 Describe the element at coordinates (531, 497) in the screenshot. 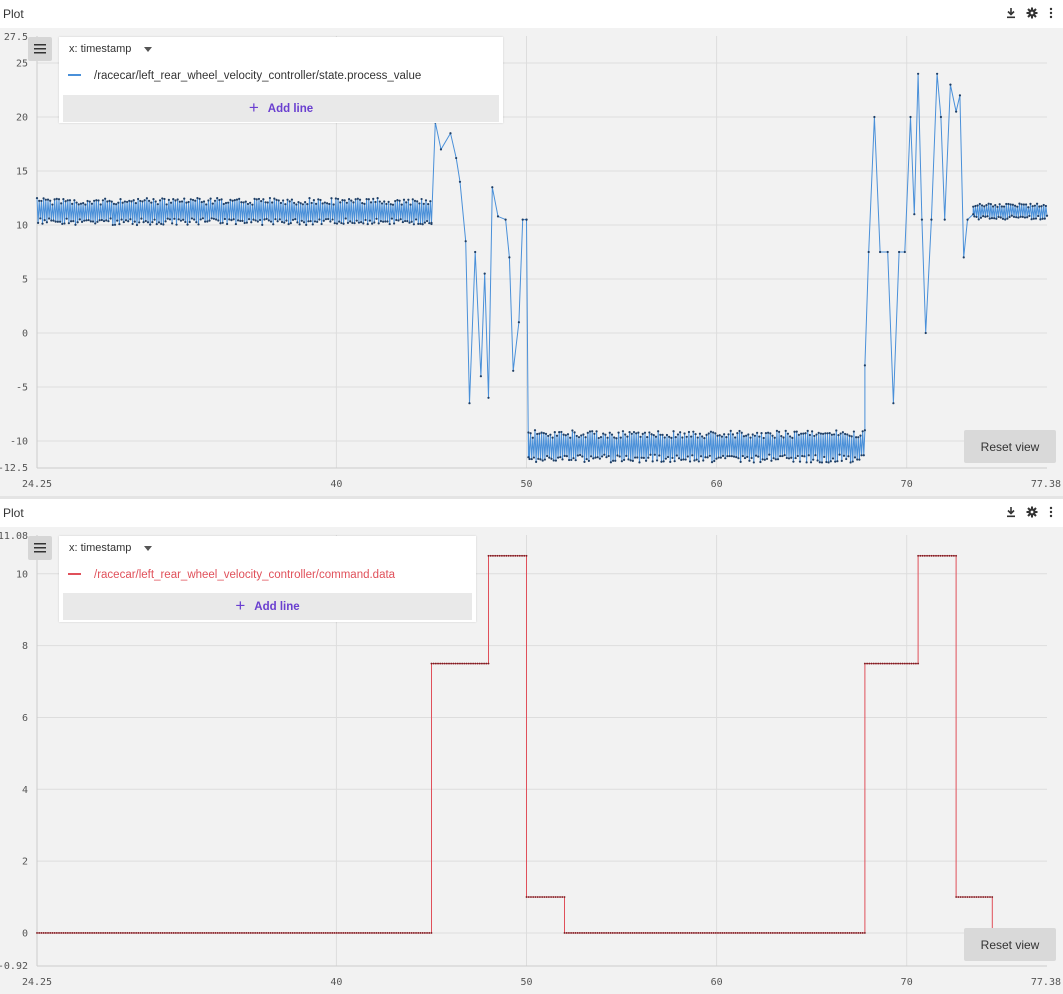

I see `panel-divider` at that location.